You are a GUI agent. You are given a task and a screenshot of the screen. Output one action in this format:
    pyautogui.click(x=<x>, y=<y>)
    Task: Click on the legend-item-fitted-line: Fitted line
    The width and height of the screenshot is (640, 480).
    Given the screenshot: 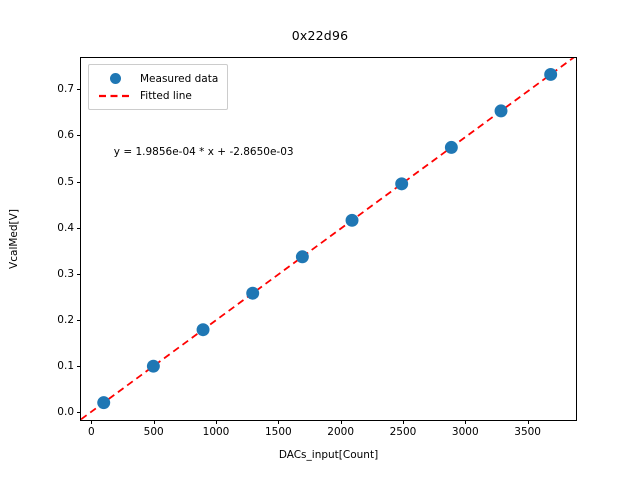 What is the action you would take?
    pyautogui.click(x=157, y=95)
    